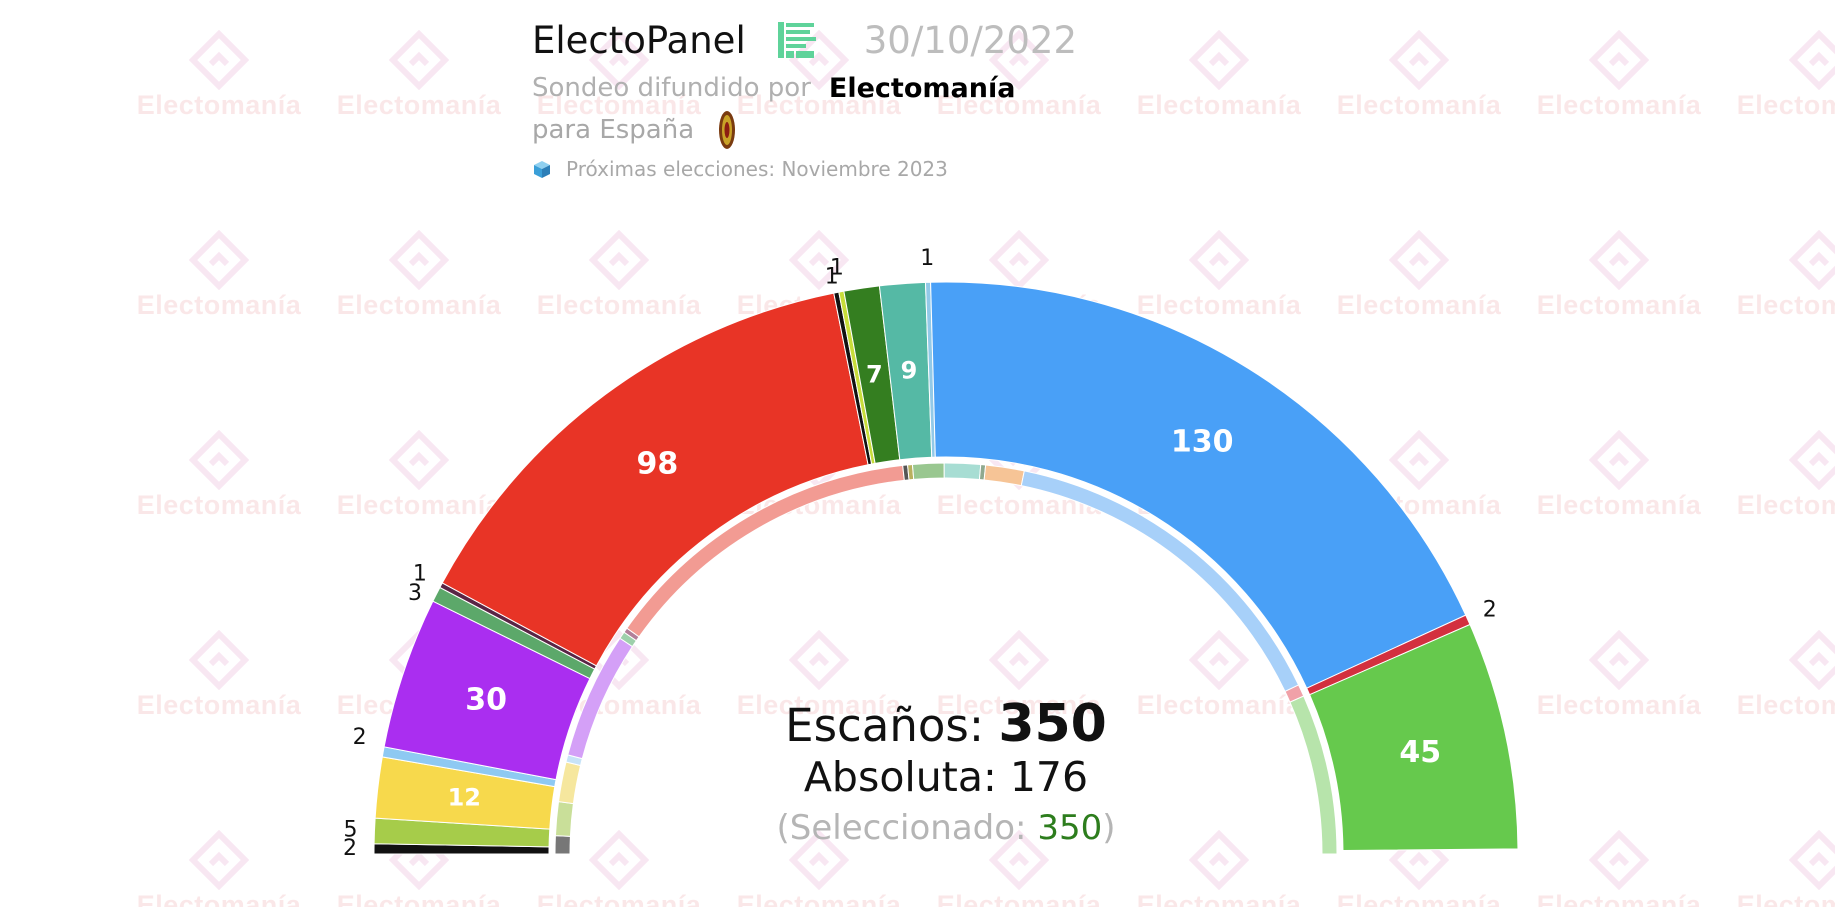 The height and width of the screenshot is (907, 1835). I want to click on spain-flag-icon, so click(727, 130).